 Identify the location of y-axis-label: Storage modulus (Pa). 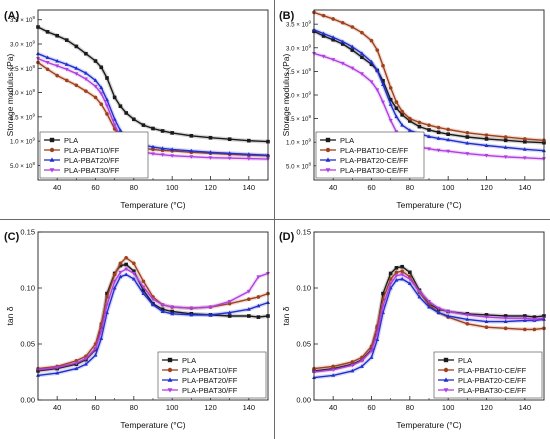
(286, 94).